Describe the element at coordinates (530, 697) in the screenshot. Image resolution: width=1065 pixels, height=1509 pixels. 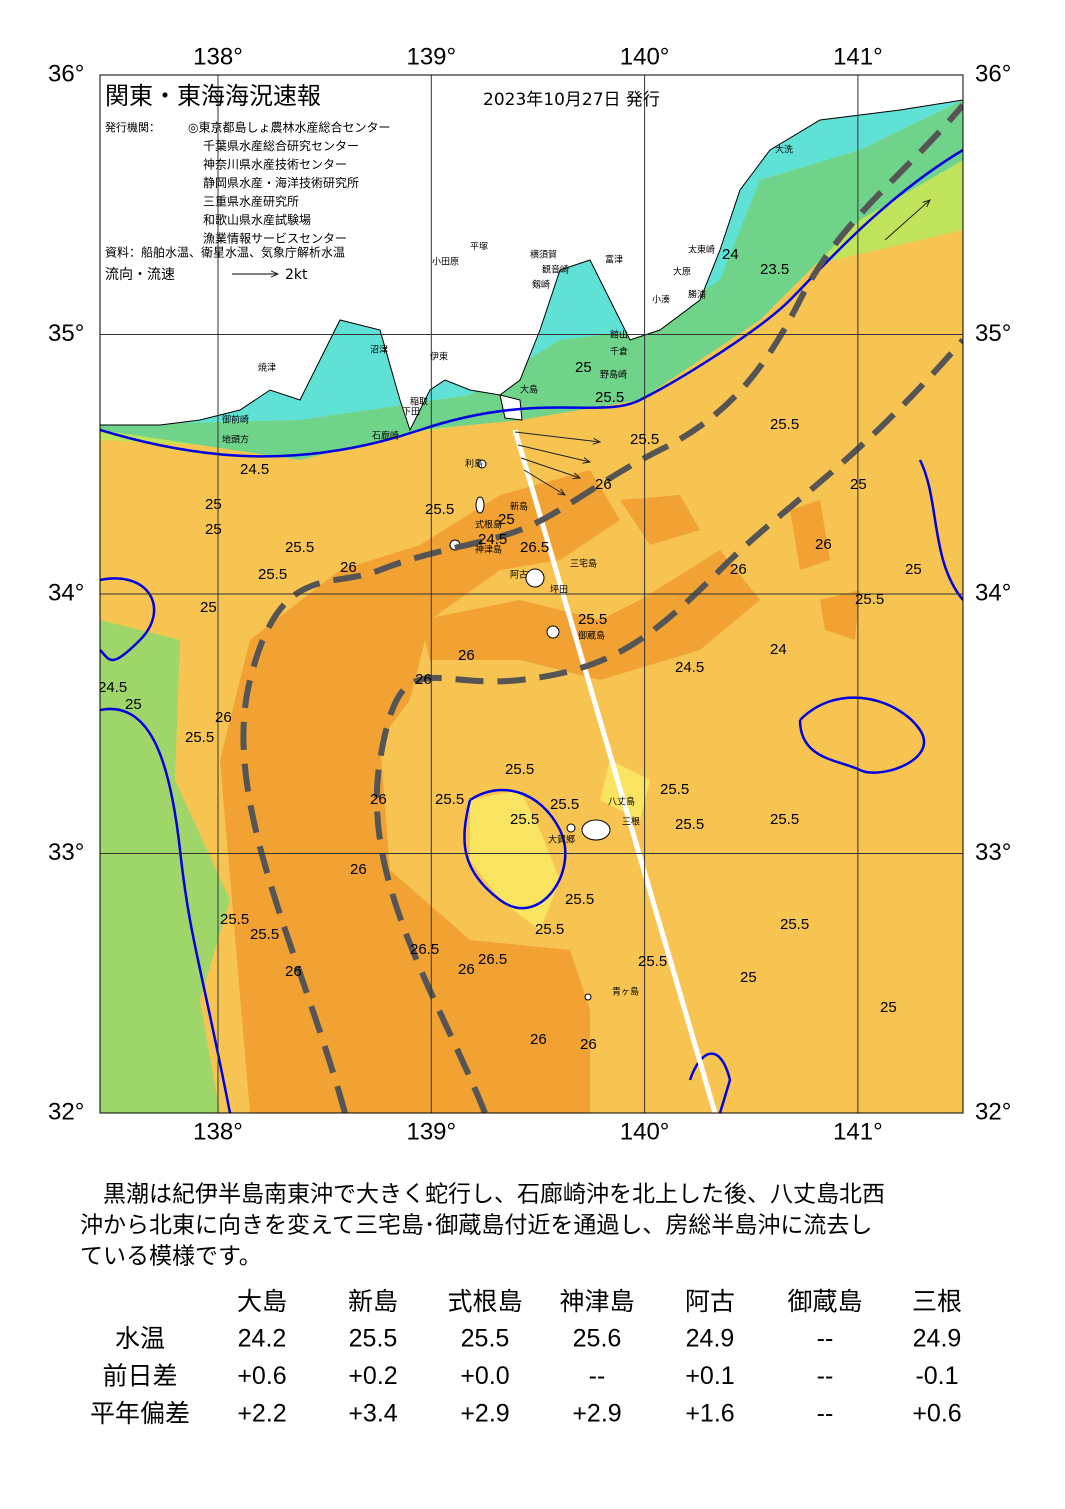
I see `islands` at that location.